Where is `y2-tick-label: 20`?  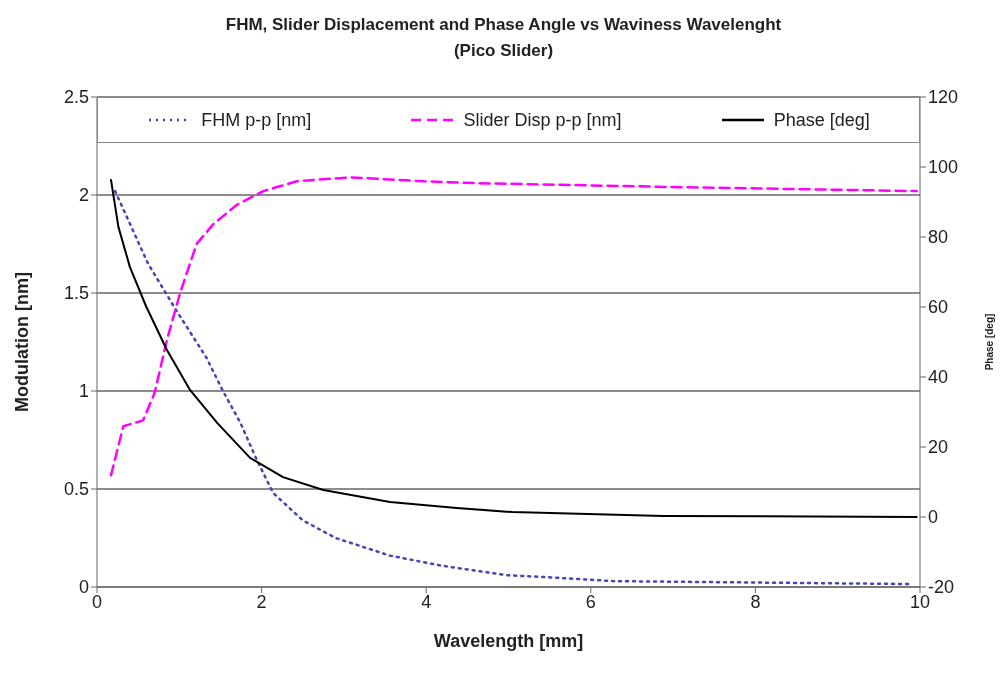
y2-tick-label: 20 is located at coordinates (938, 447).